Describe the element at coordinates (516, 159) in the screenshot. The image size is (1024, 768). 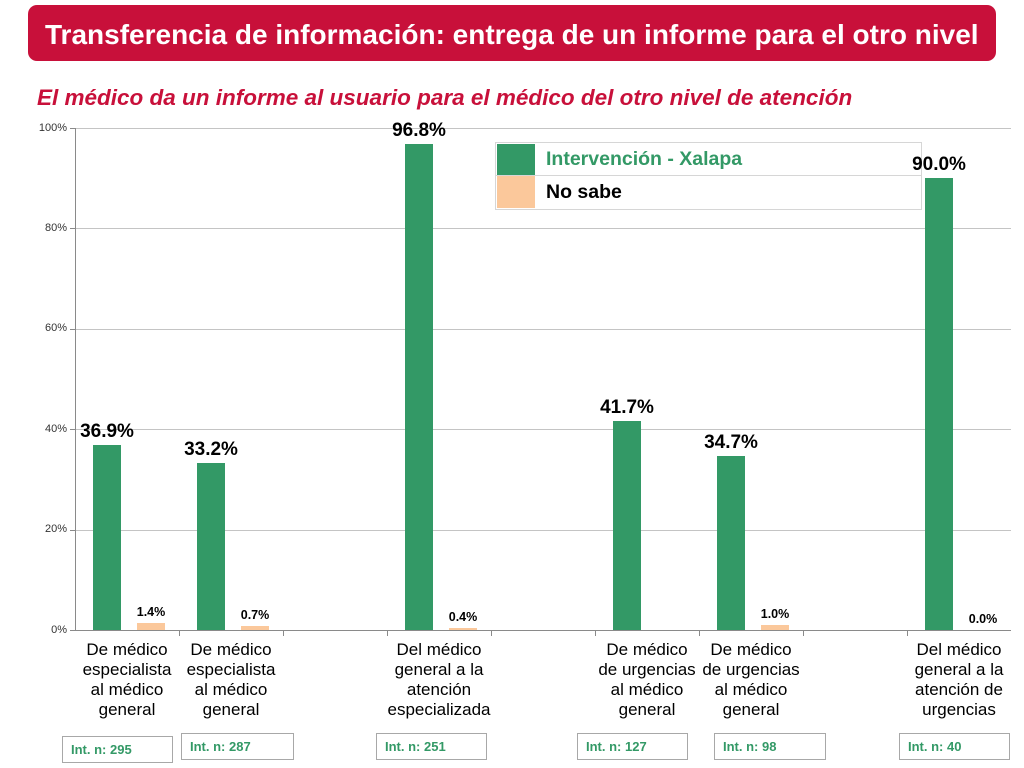
I see `legend-swatch-intervencion-xalapa` at that location.